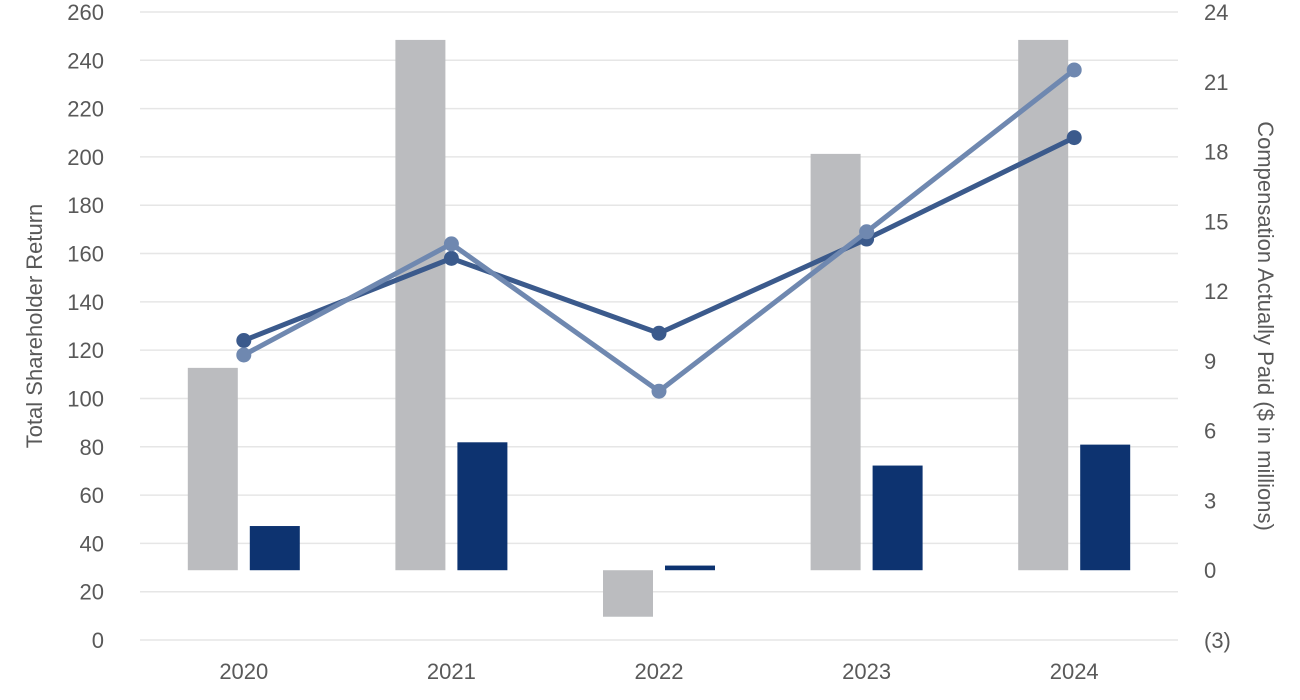 The height and width of the screenshot is (700, 1300). Describe the element at coordinates (85, 157) in the screenshot. I see `y-tick-label: 200` at that location.